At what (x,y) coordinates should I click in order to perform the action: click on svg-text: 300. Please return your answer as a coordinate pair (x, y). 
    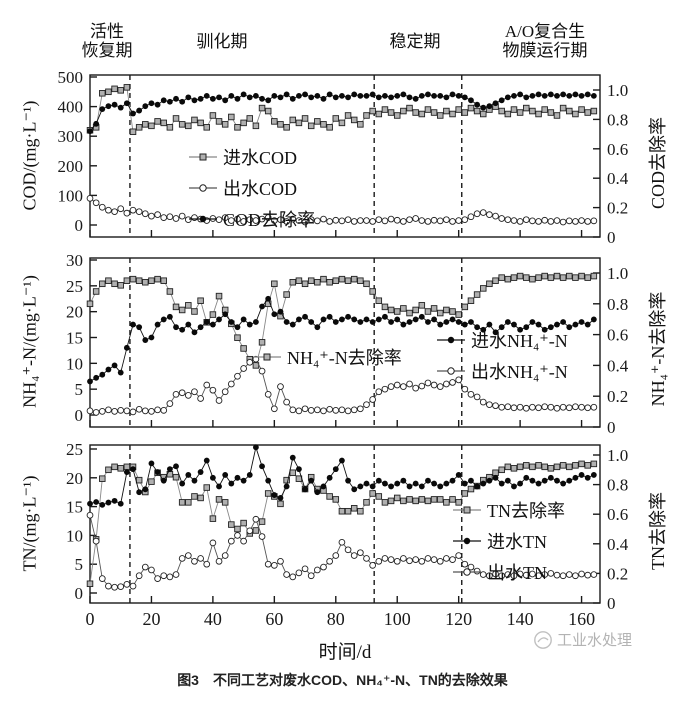
    Looking at the image, I should click on (71, 136).